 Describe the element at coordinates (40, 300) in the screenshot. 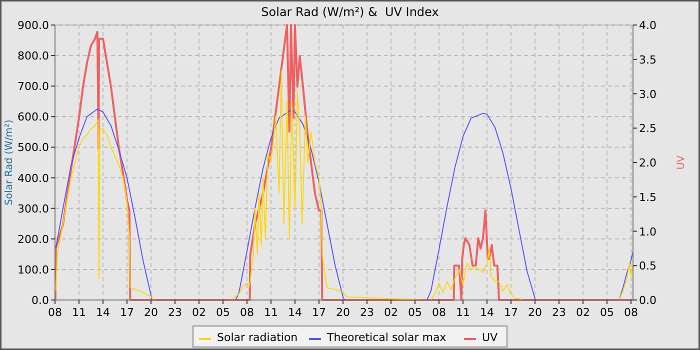

I see `y-tick-label: 0.0` at that location.